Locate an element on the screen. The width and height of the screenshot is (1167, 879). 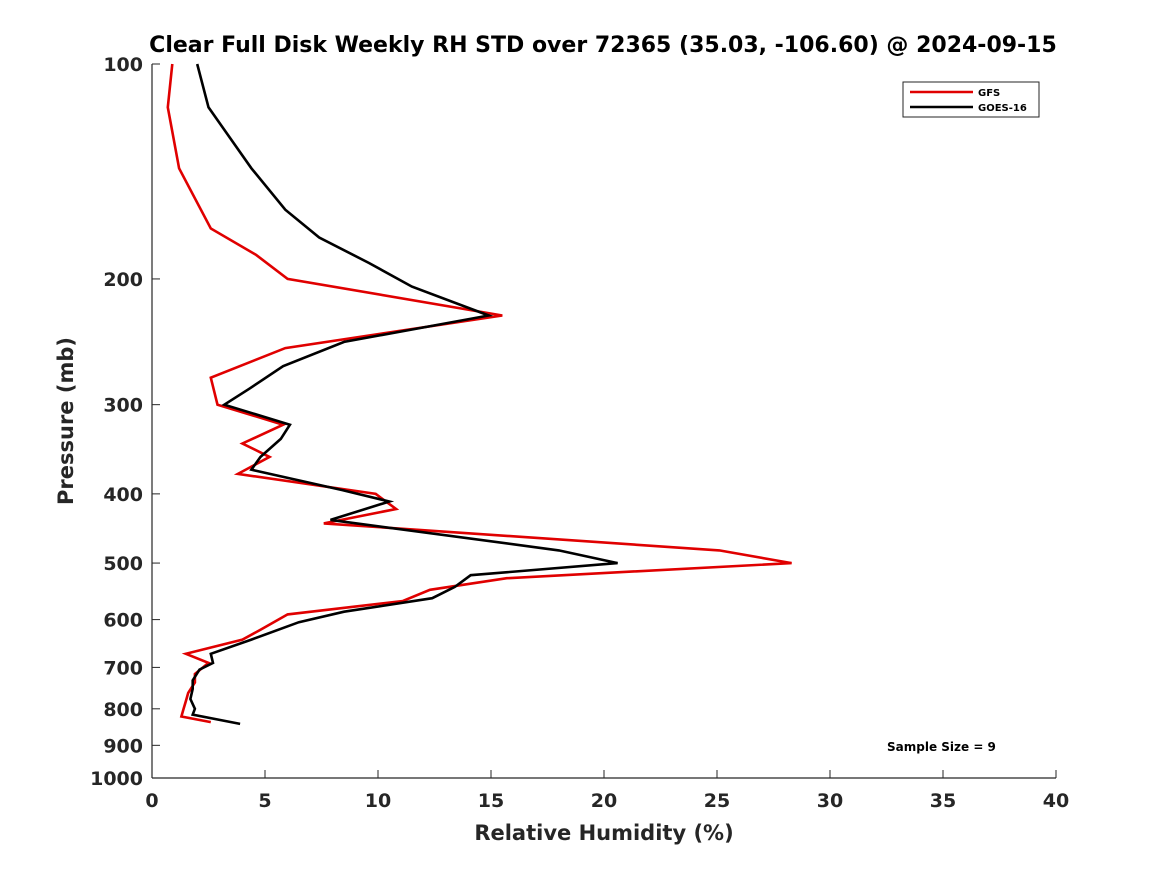
legend-box is located at coordinates (971, 99).